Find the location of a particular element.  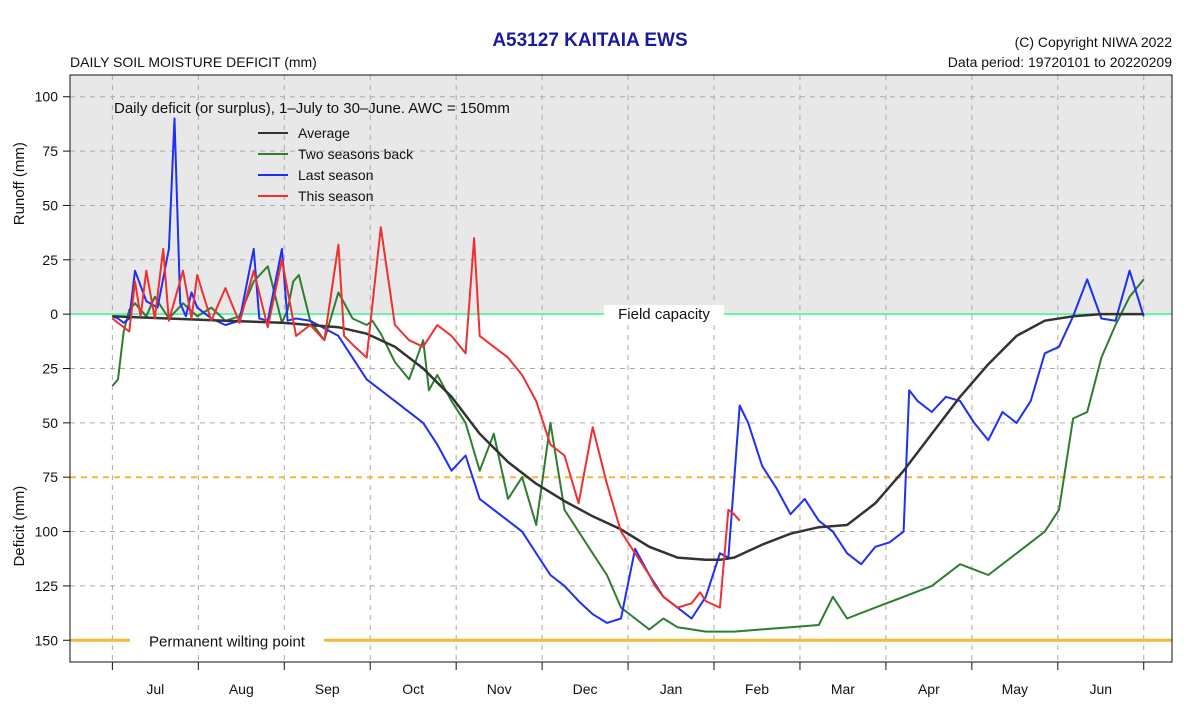

legend-label: Last season is located at coordinates (336, 175).